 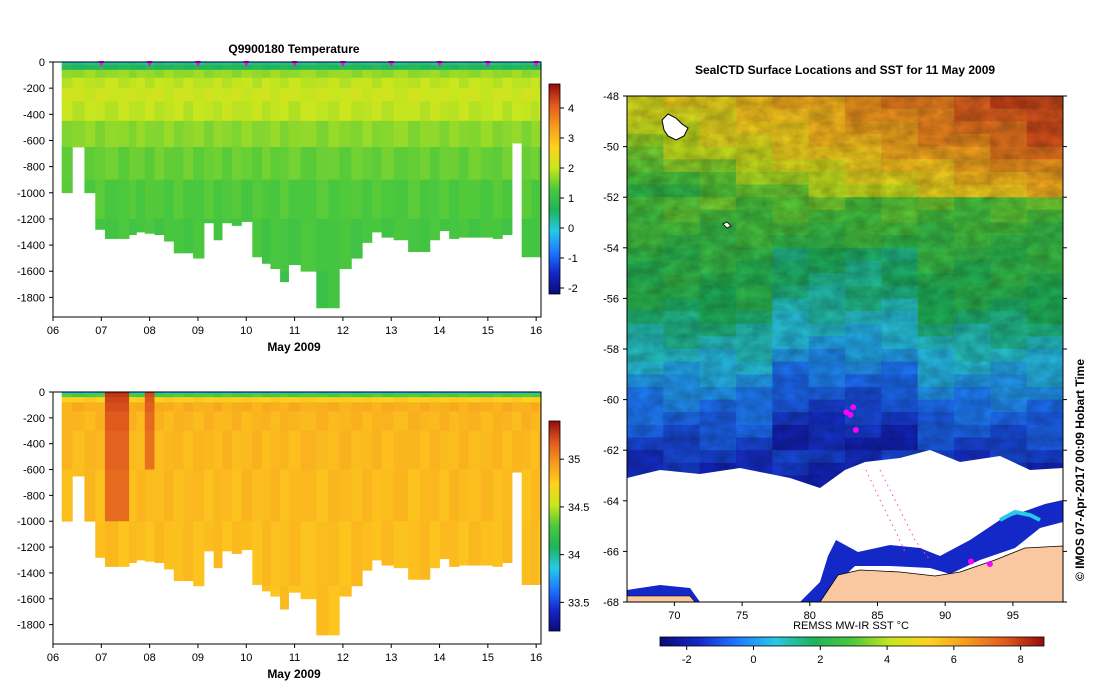 What do you see at coordinates (343, 331) in the screenshot?
I see `x-tick-label: 12` at bounding box center [343, 331].